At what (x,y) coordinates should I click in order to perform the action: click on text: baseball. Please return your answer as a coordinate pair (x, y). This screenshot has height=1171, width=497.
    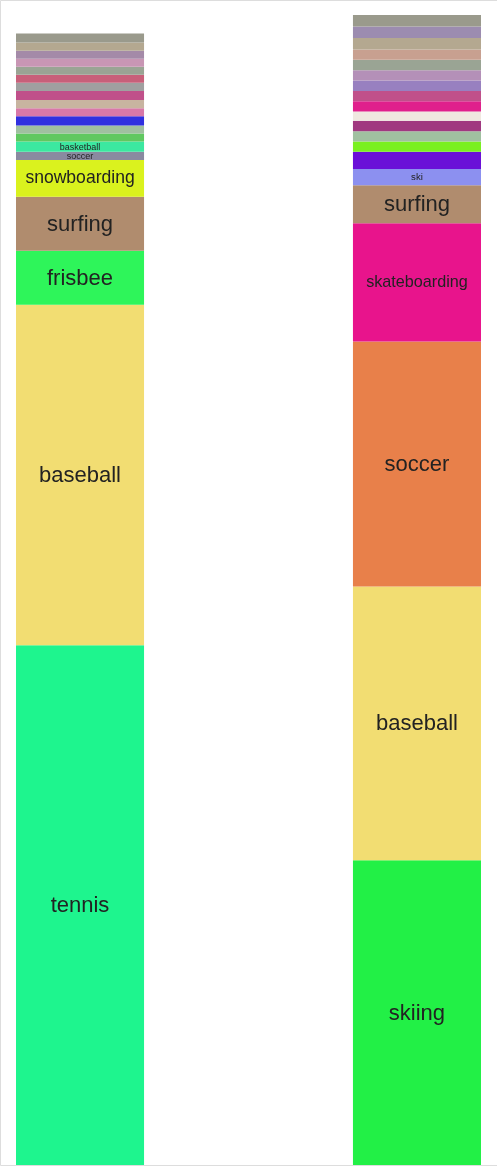
    Looking at the image, I should click on (417, 723).